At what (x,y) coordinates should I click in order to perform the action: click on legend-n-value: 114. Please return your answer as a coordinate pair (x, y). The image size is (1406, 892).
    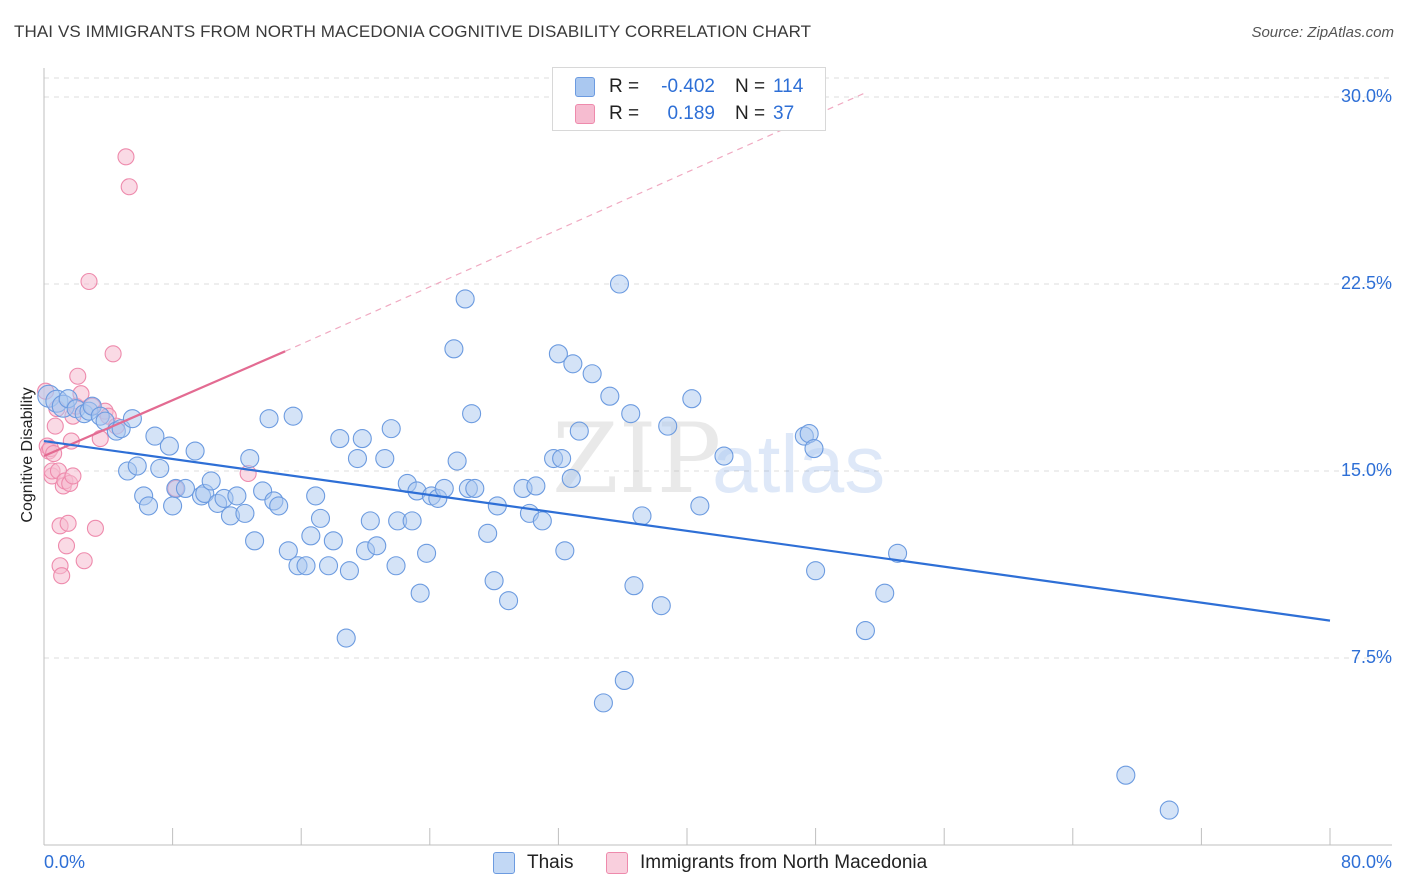
    Looking at the image, I should click on (788, 86).